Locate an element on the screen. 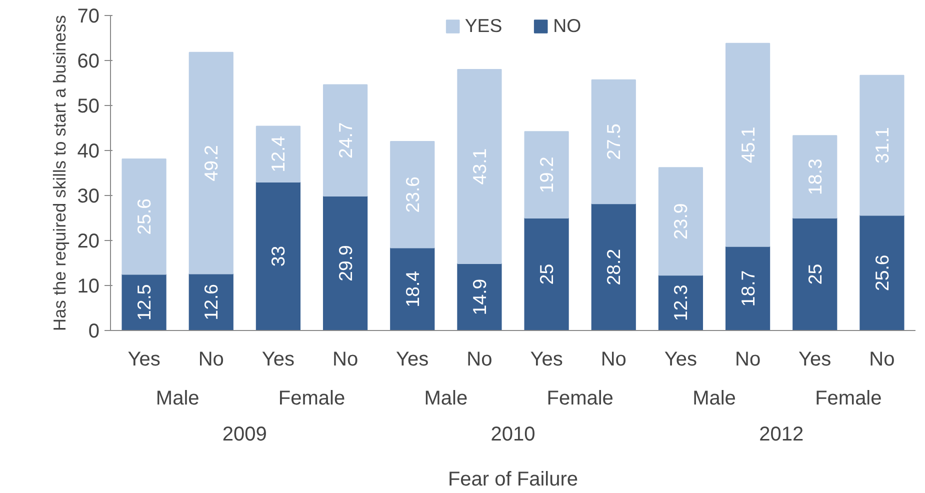  data-label: 24.7 is located at coordinates (345, 140).